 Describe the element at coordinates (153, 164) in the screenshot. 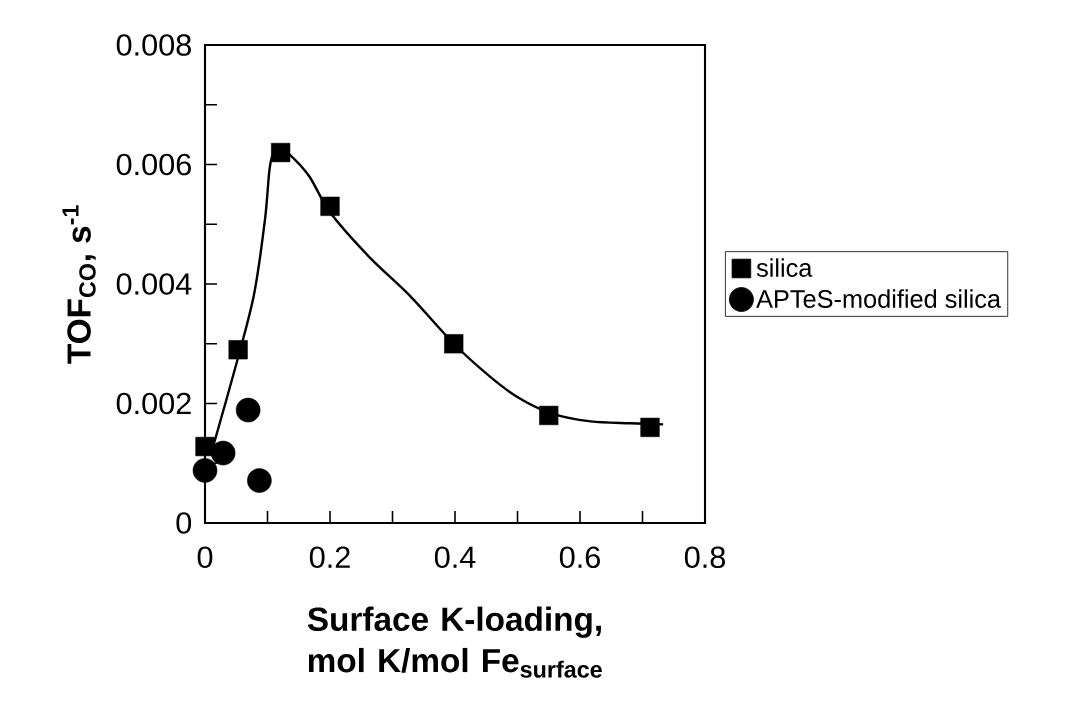

I see `y-tick-label: 0.006` at that location.